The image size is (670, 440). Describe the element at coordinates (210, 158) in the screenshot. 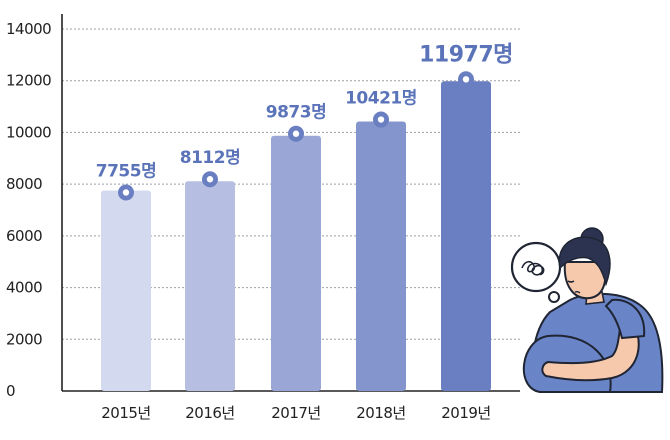

I see `data-label: 8112명` at that location.